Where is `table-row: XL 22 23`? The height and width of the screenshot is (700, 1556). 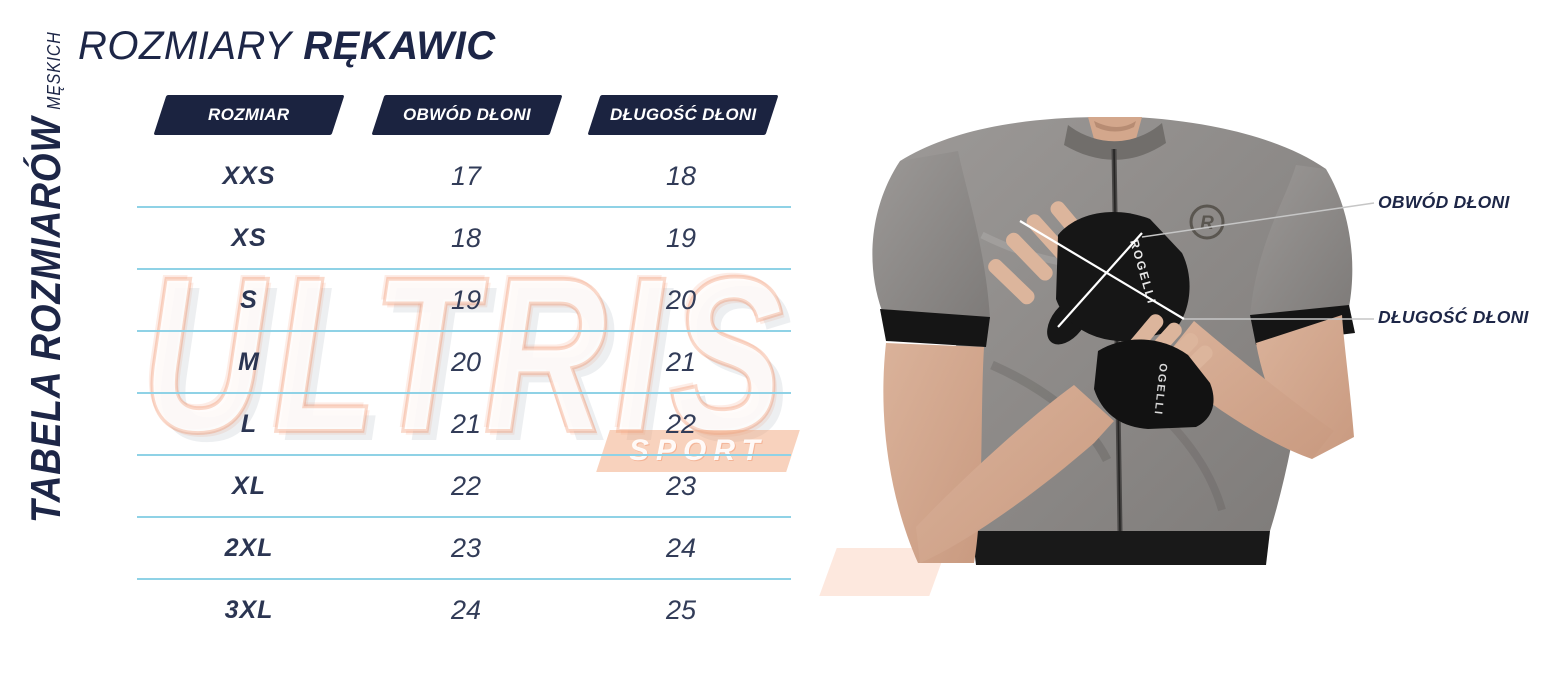 table-row: XL 22 23 is located at coordinates (464, 487).